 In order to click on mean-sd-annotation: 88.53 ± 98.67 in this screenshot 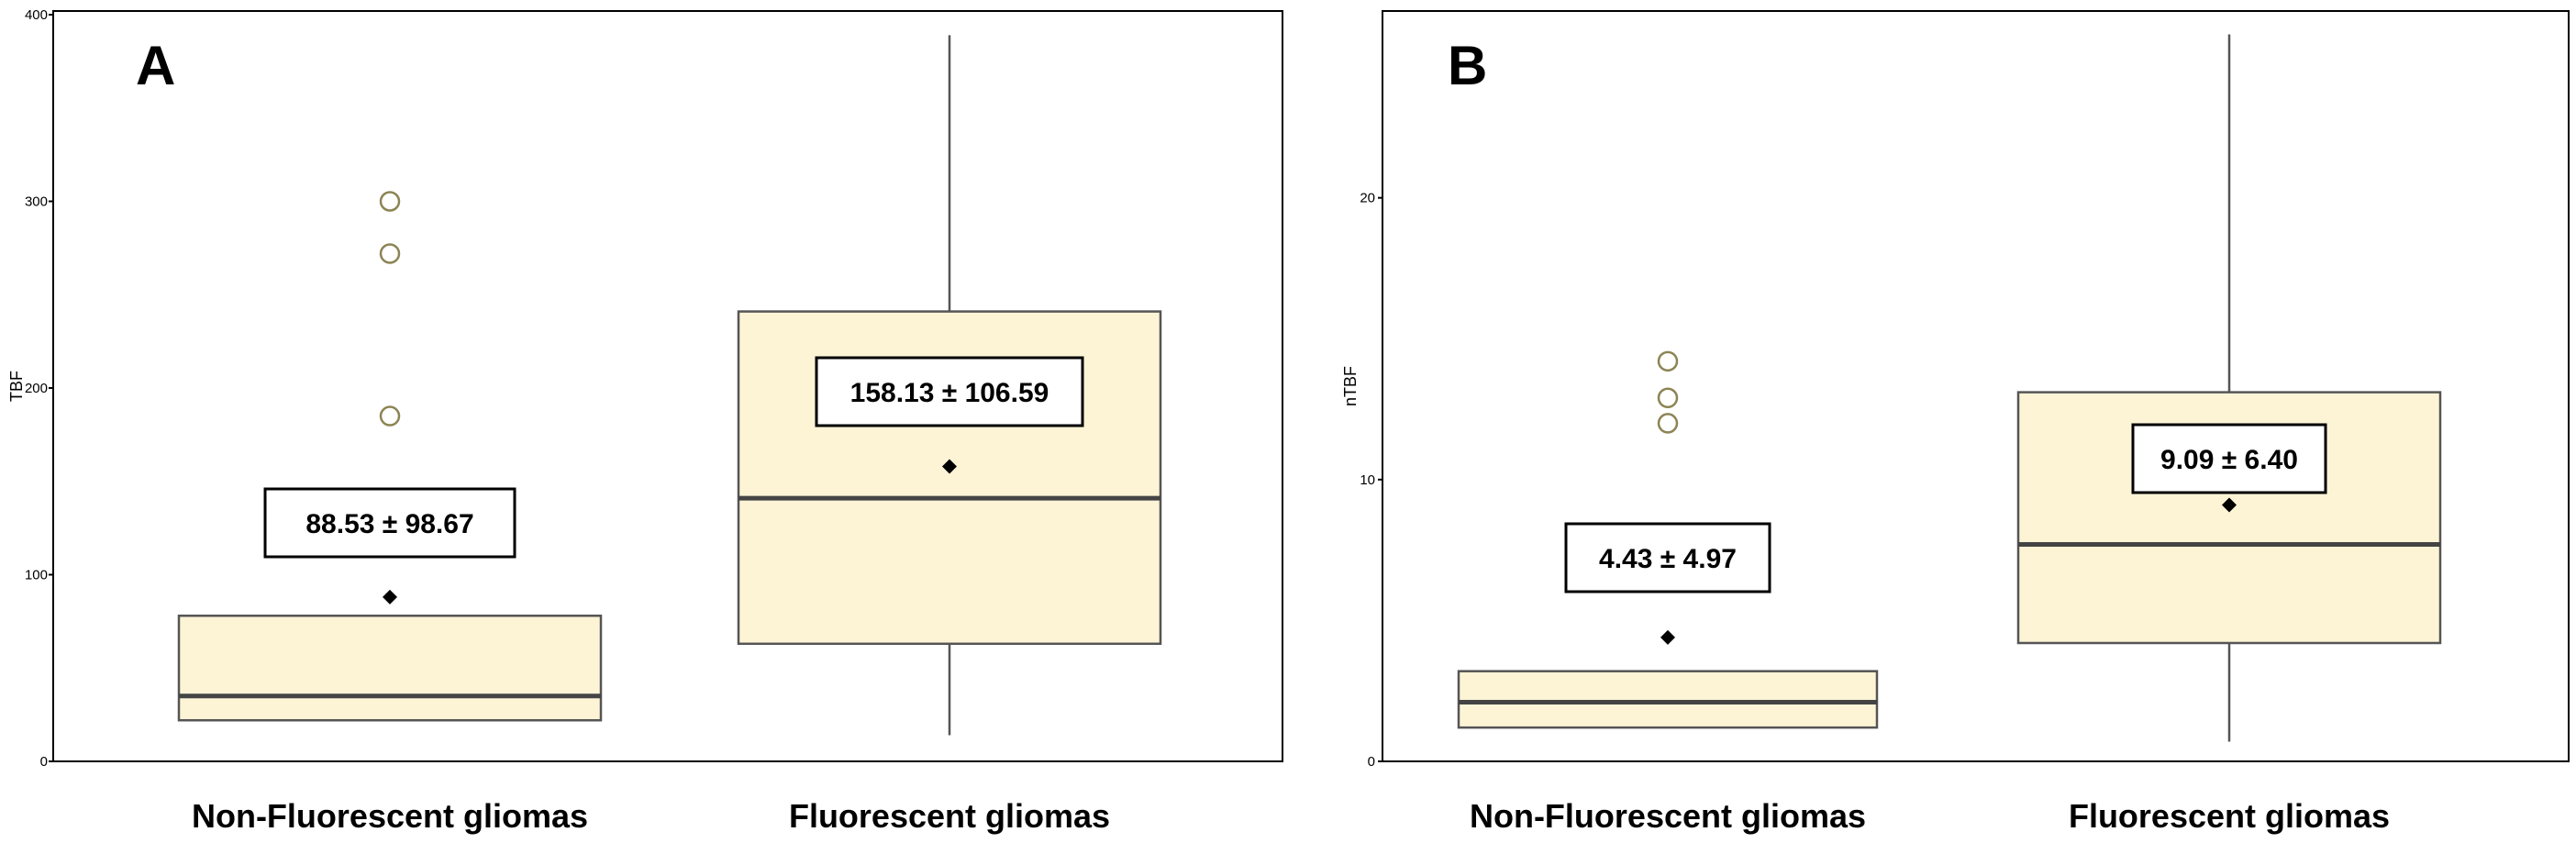, I will do `click(389, 524)`.